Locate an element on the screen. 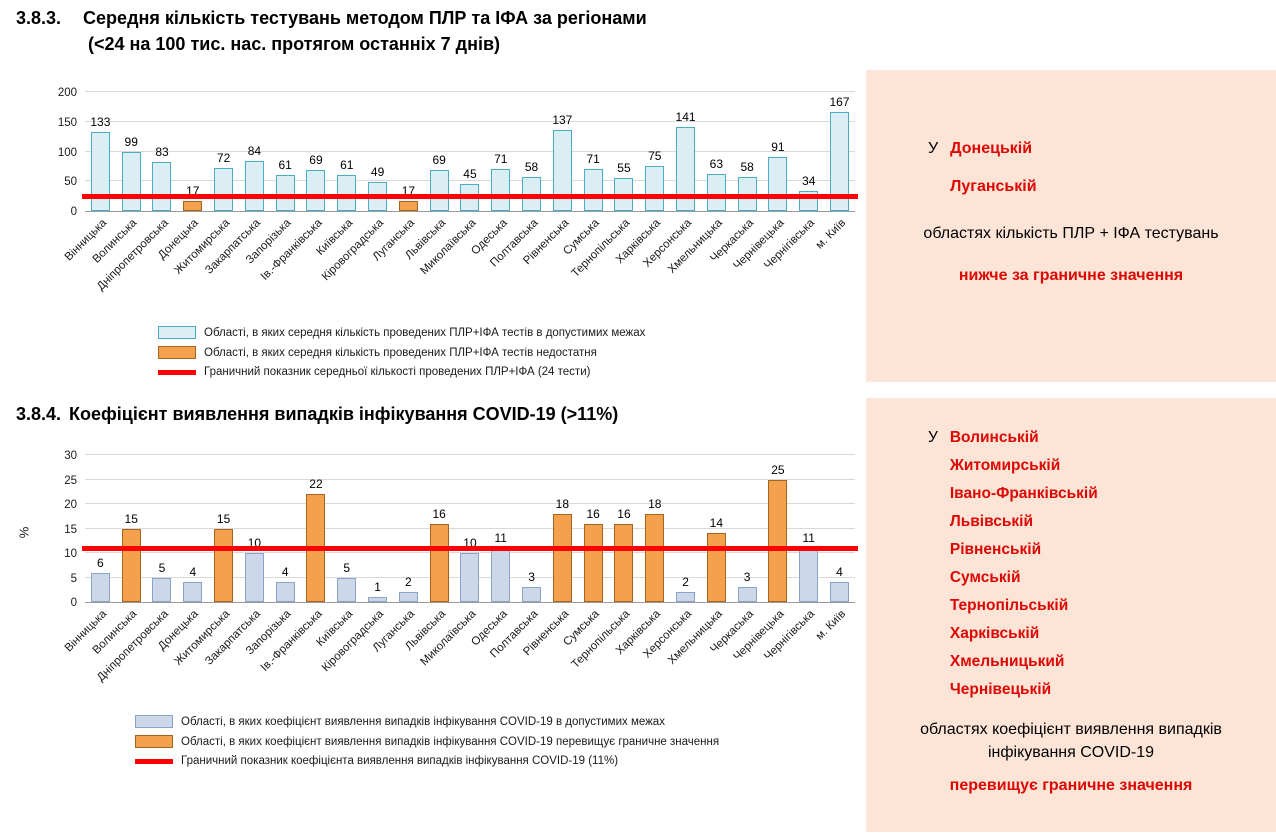 This screenshot has height=834, width=1276. bar-column: 137 is located at coordinates (562, 151).